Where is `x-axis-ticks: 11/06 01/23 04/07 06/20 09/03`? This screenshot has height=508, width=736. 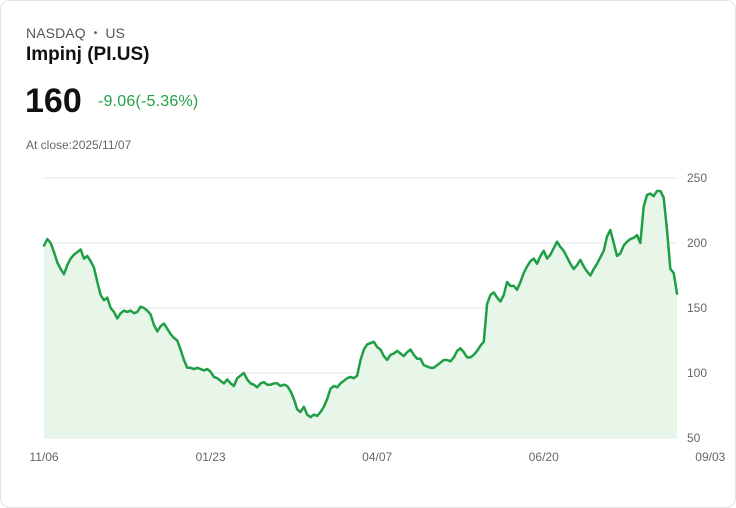 x-axis-ticks: 11/06 01/23 04/07 06/20 09/03 is located at coordinates (377, 457).